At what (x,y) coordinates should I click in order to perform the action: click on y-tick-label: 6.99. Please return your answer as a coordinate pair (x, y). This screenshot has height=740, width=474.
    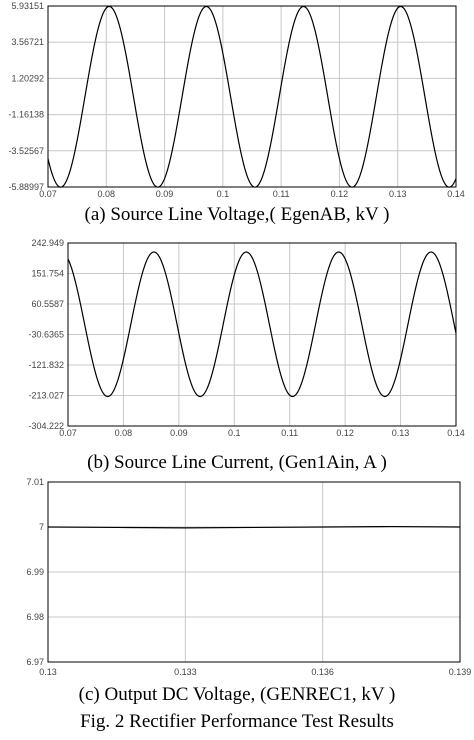
    Looking at the image, I should click on (35, 572).